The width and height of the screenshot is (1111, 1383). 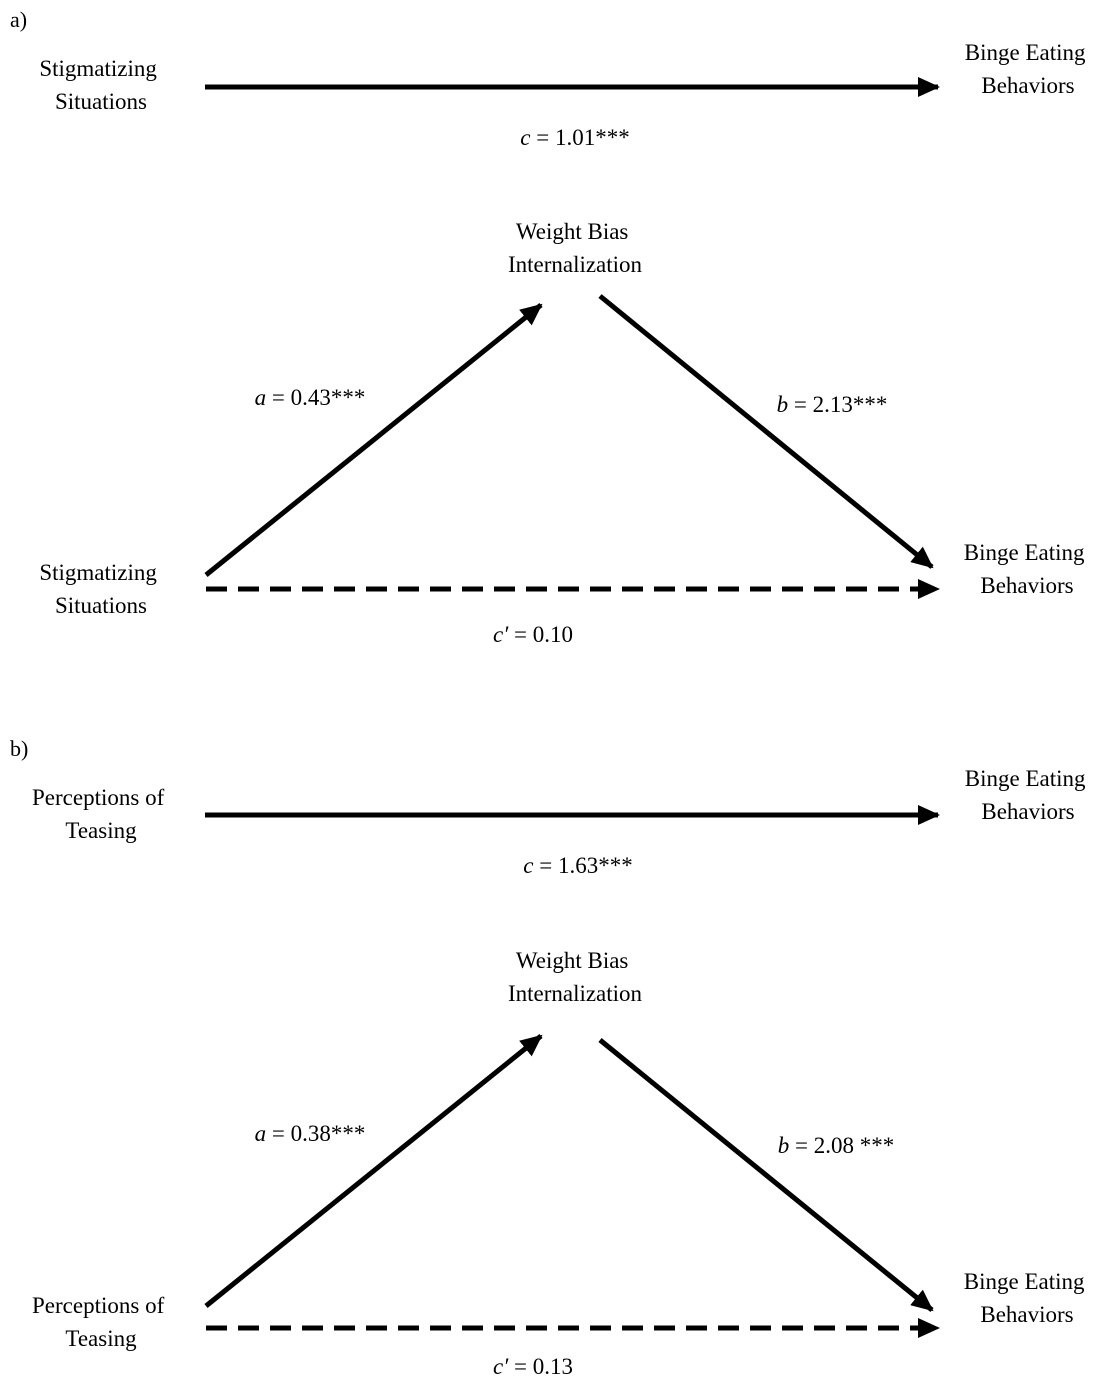 I want to click on coefficient-value: = 0.13, so click(x=540, y=1366).